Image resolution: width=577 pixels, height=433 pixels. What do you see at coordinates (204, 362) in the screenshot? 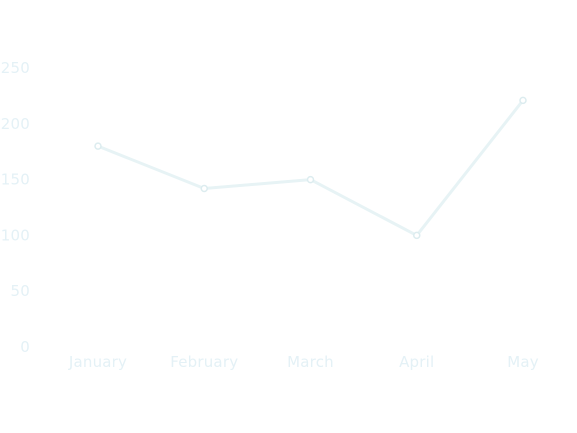
I see `x-tick-label: February` at bounding box center [204, 362].